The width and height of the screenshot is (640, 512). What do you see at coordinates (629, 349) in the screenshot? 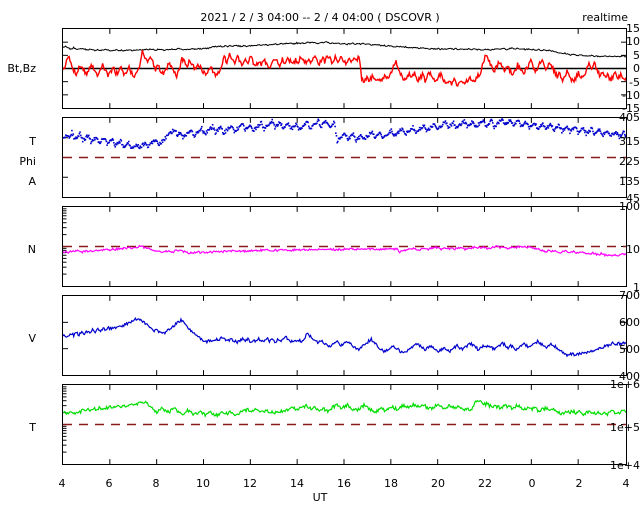
I see `ytick-v-500: 500` at bounding box center [629, 349].